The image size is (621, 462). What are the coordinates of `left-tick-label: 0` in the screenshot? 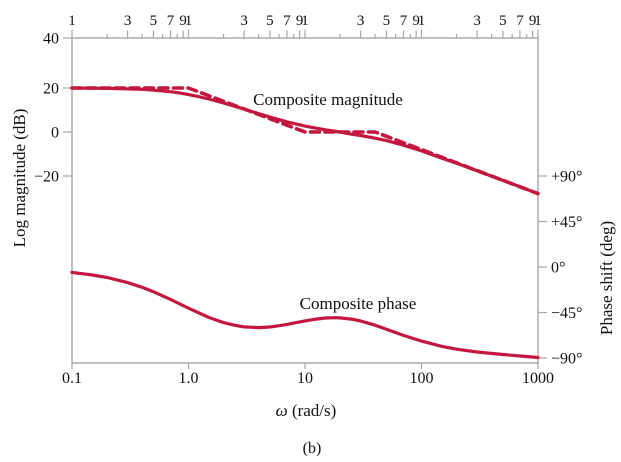 It's located at (55, 133).